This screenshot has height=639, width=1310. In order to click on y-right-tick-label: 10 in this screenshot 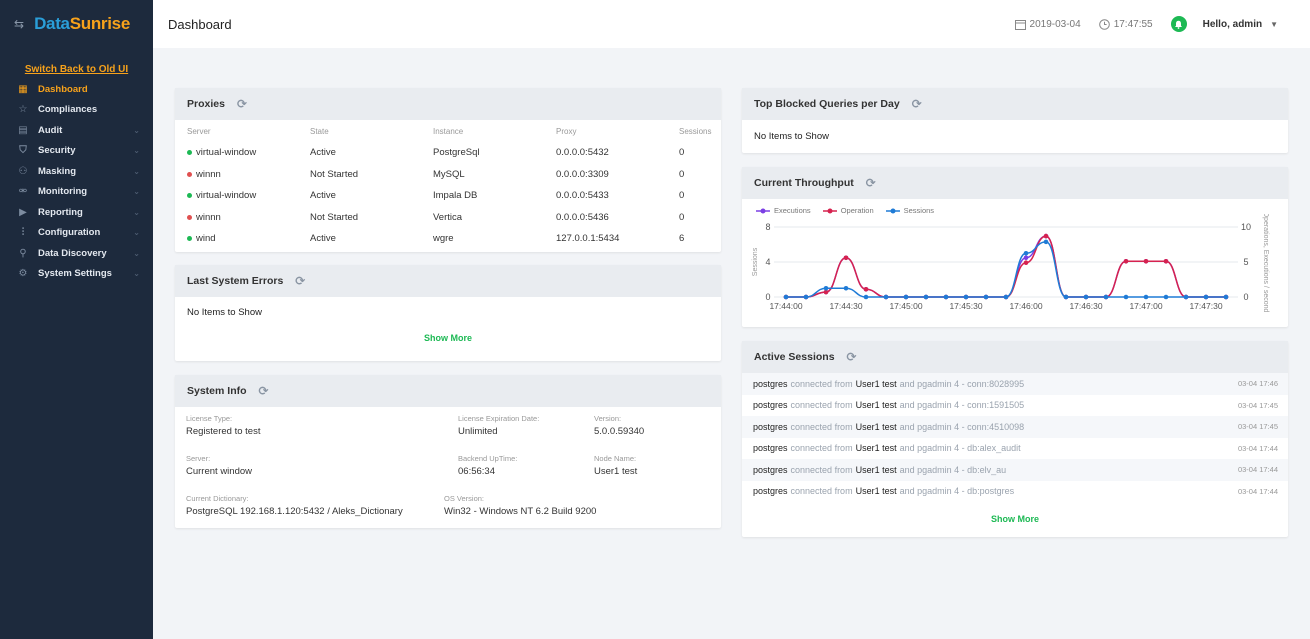, I will do `click(1246, 227)`.